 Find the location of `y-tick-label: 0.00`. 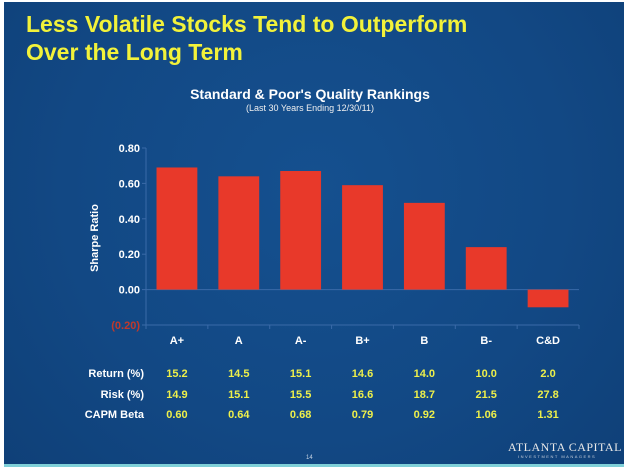

y-tick-label: 0.00 is located at coordinates (129, 291).